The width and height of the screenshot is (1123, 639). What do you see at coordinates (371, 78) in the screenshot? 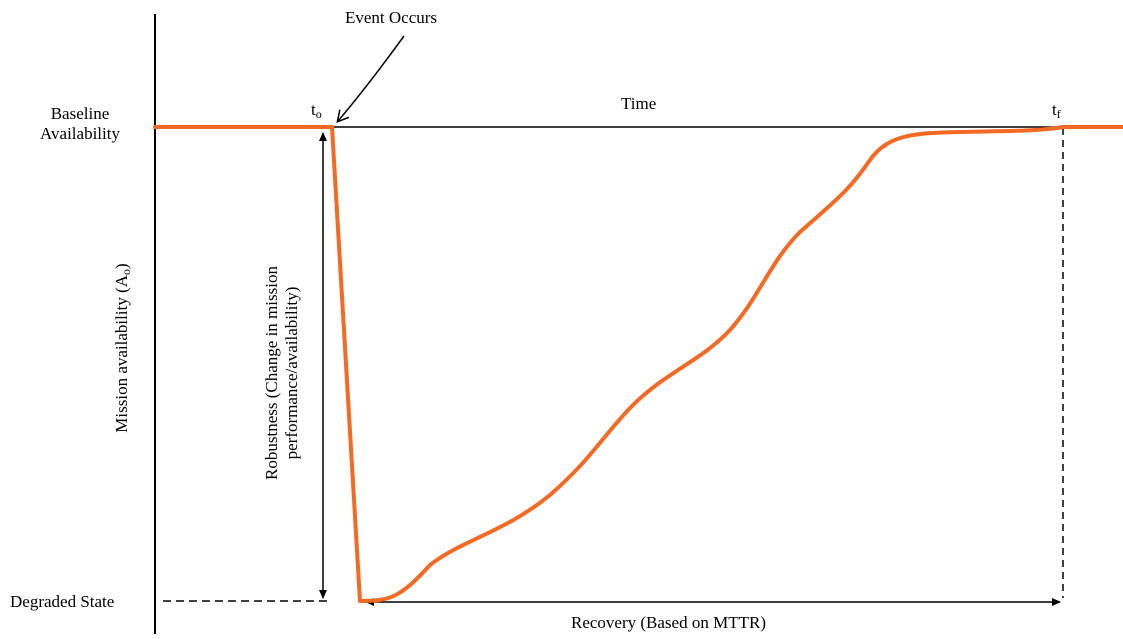
I see `event-pointer-arrow` at bounding box center [371, 78].